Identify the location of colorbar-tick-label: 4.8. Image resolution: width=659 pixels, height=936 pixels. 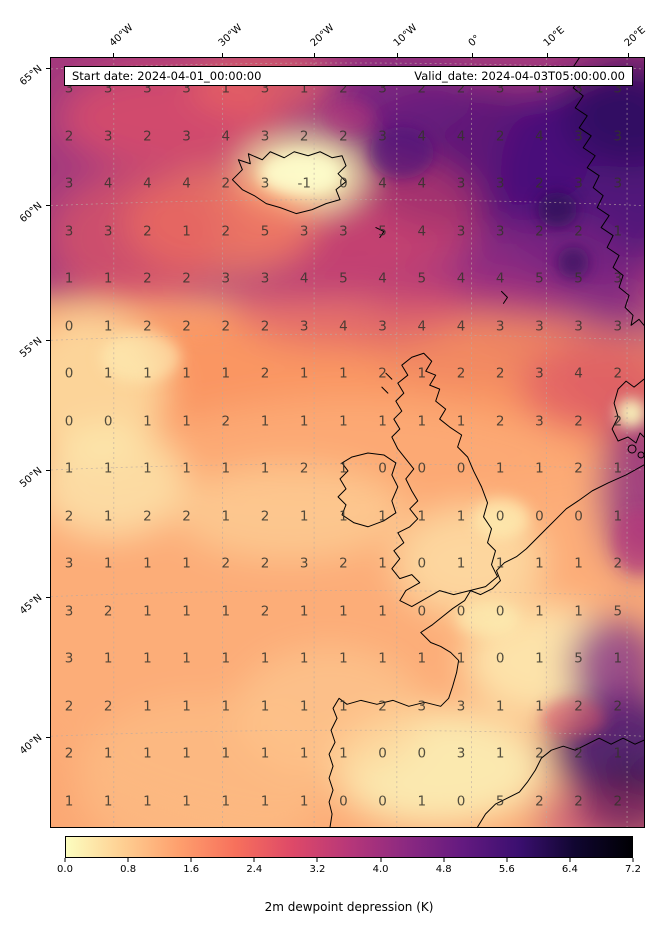
(443, 869).